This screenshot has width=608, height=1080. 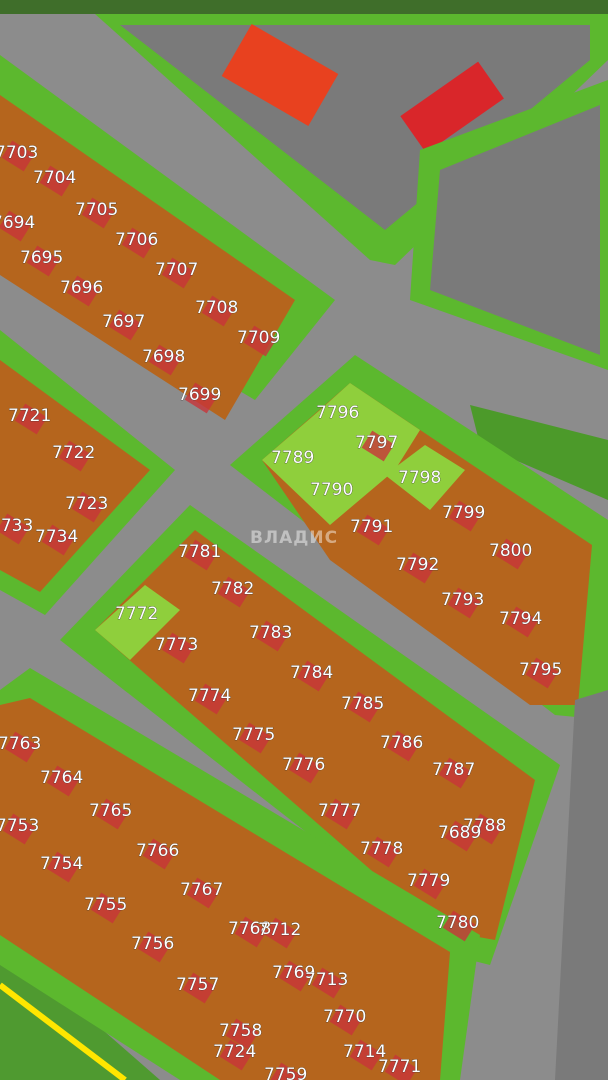 I want to click on plot-label-7774: 7774, so click(x=210, y=696).